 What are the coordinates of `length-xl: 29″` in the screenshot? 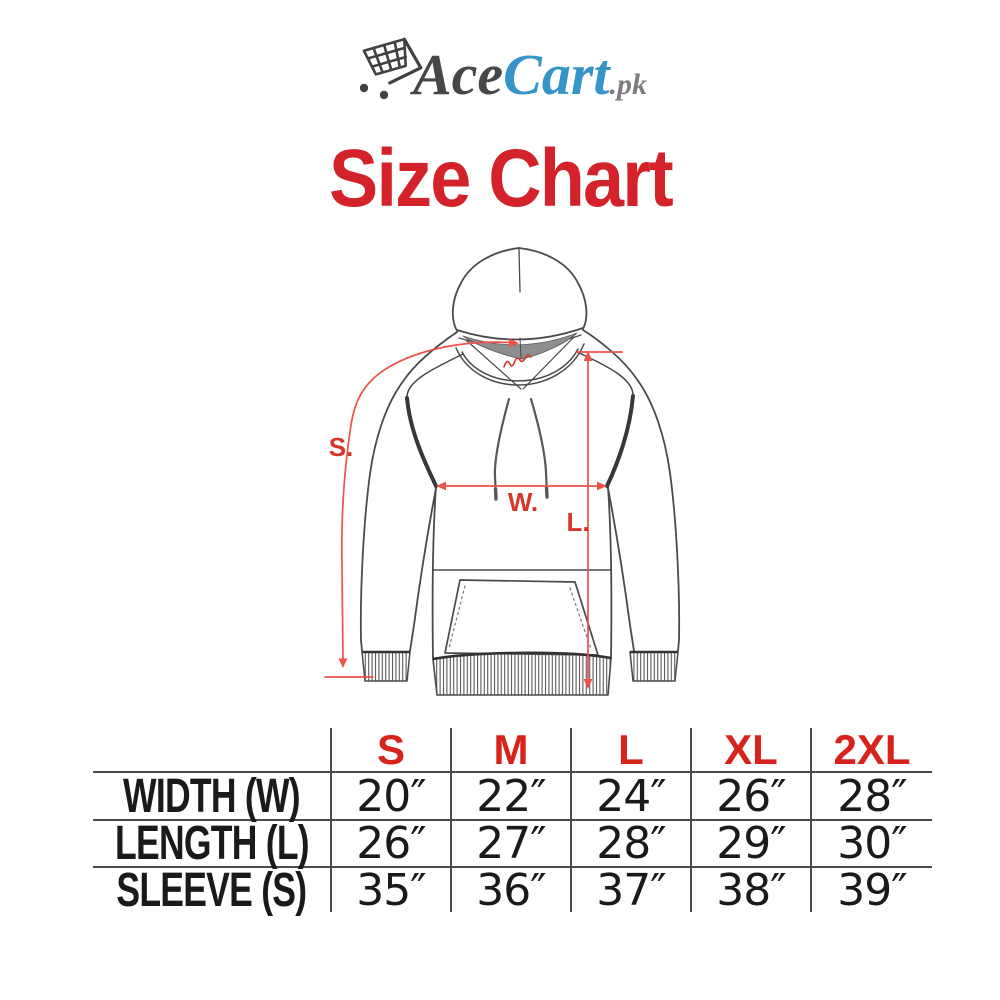 It's located at (752, 843).